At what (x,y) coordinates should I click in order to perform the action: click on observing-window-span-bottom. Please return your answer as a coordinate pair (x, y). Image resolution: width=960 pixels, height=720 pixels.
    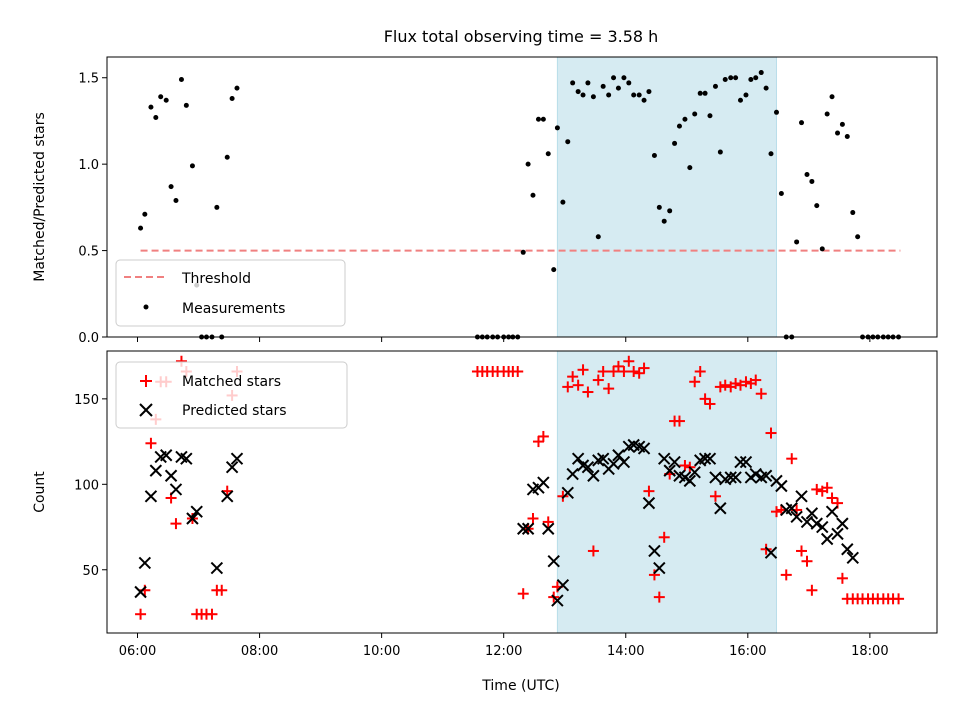
    Looking at the image, I should click on (666, 492).